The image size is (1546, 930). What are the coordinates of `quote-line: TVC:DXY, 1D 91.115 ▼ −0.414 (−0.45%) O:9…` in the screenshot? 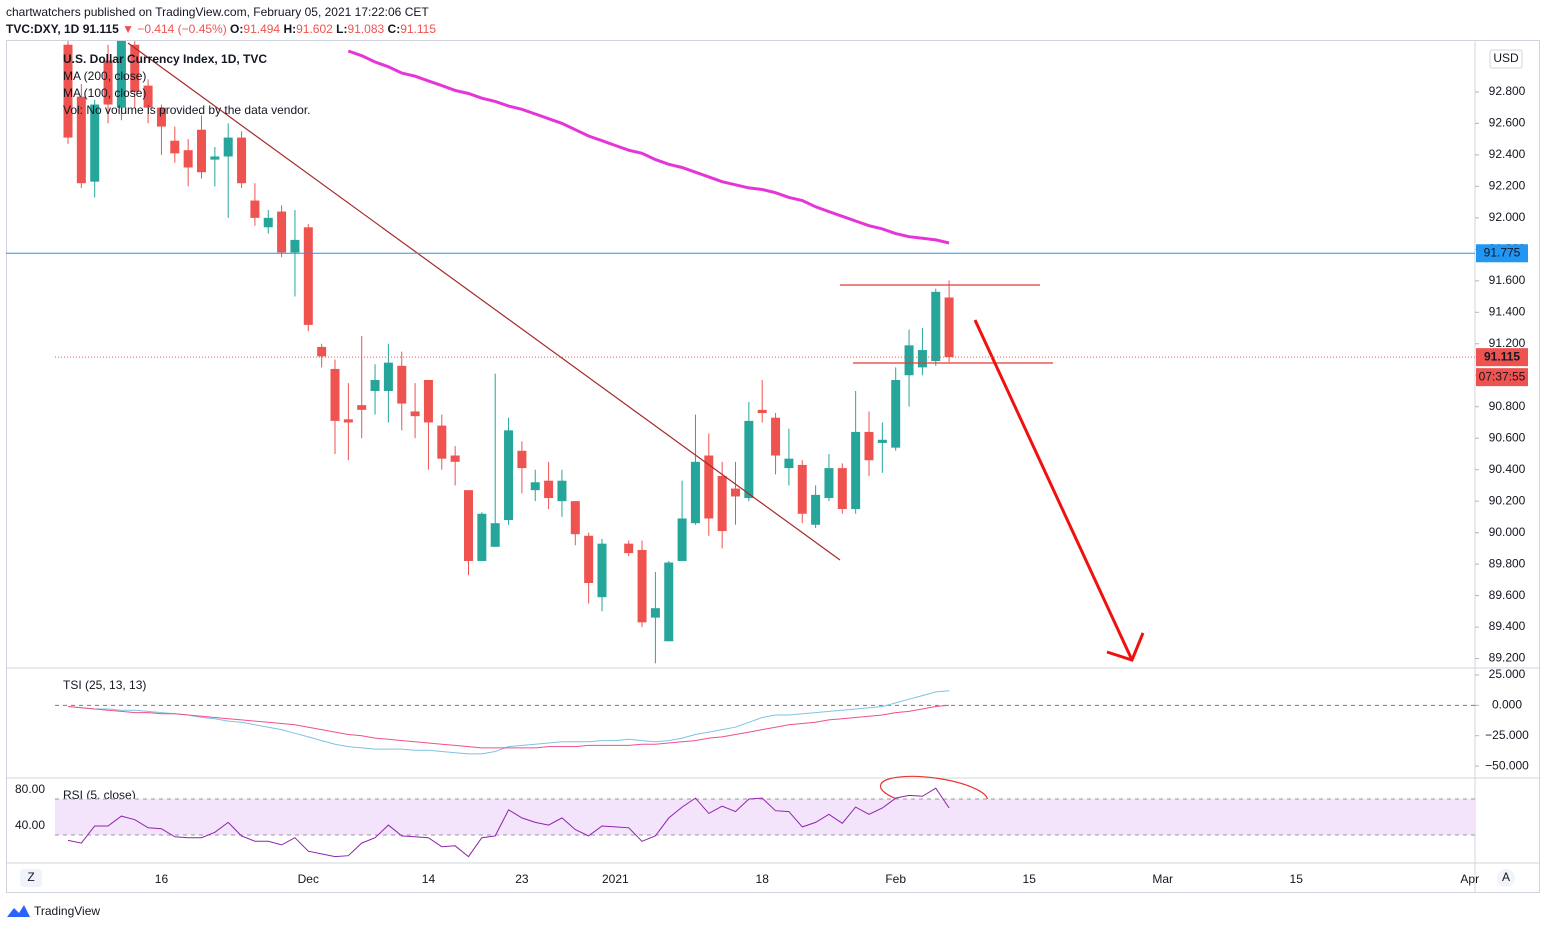 It's located at (221, 29).